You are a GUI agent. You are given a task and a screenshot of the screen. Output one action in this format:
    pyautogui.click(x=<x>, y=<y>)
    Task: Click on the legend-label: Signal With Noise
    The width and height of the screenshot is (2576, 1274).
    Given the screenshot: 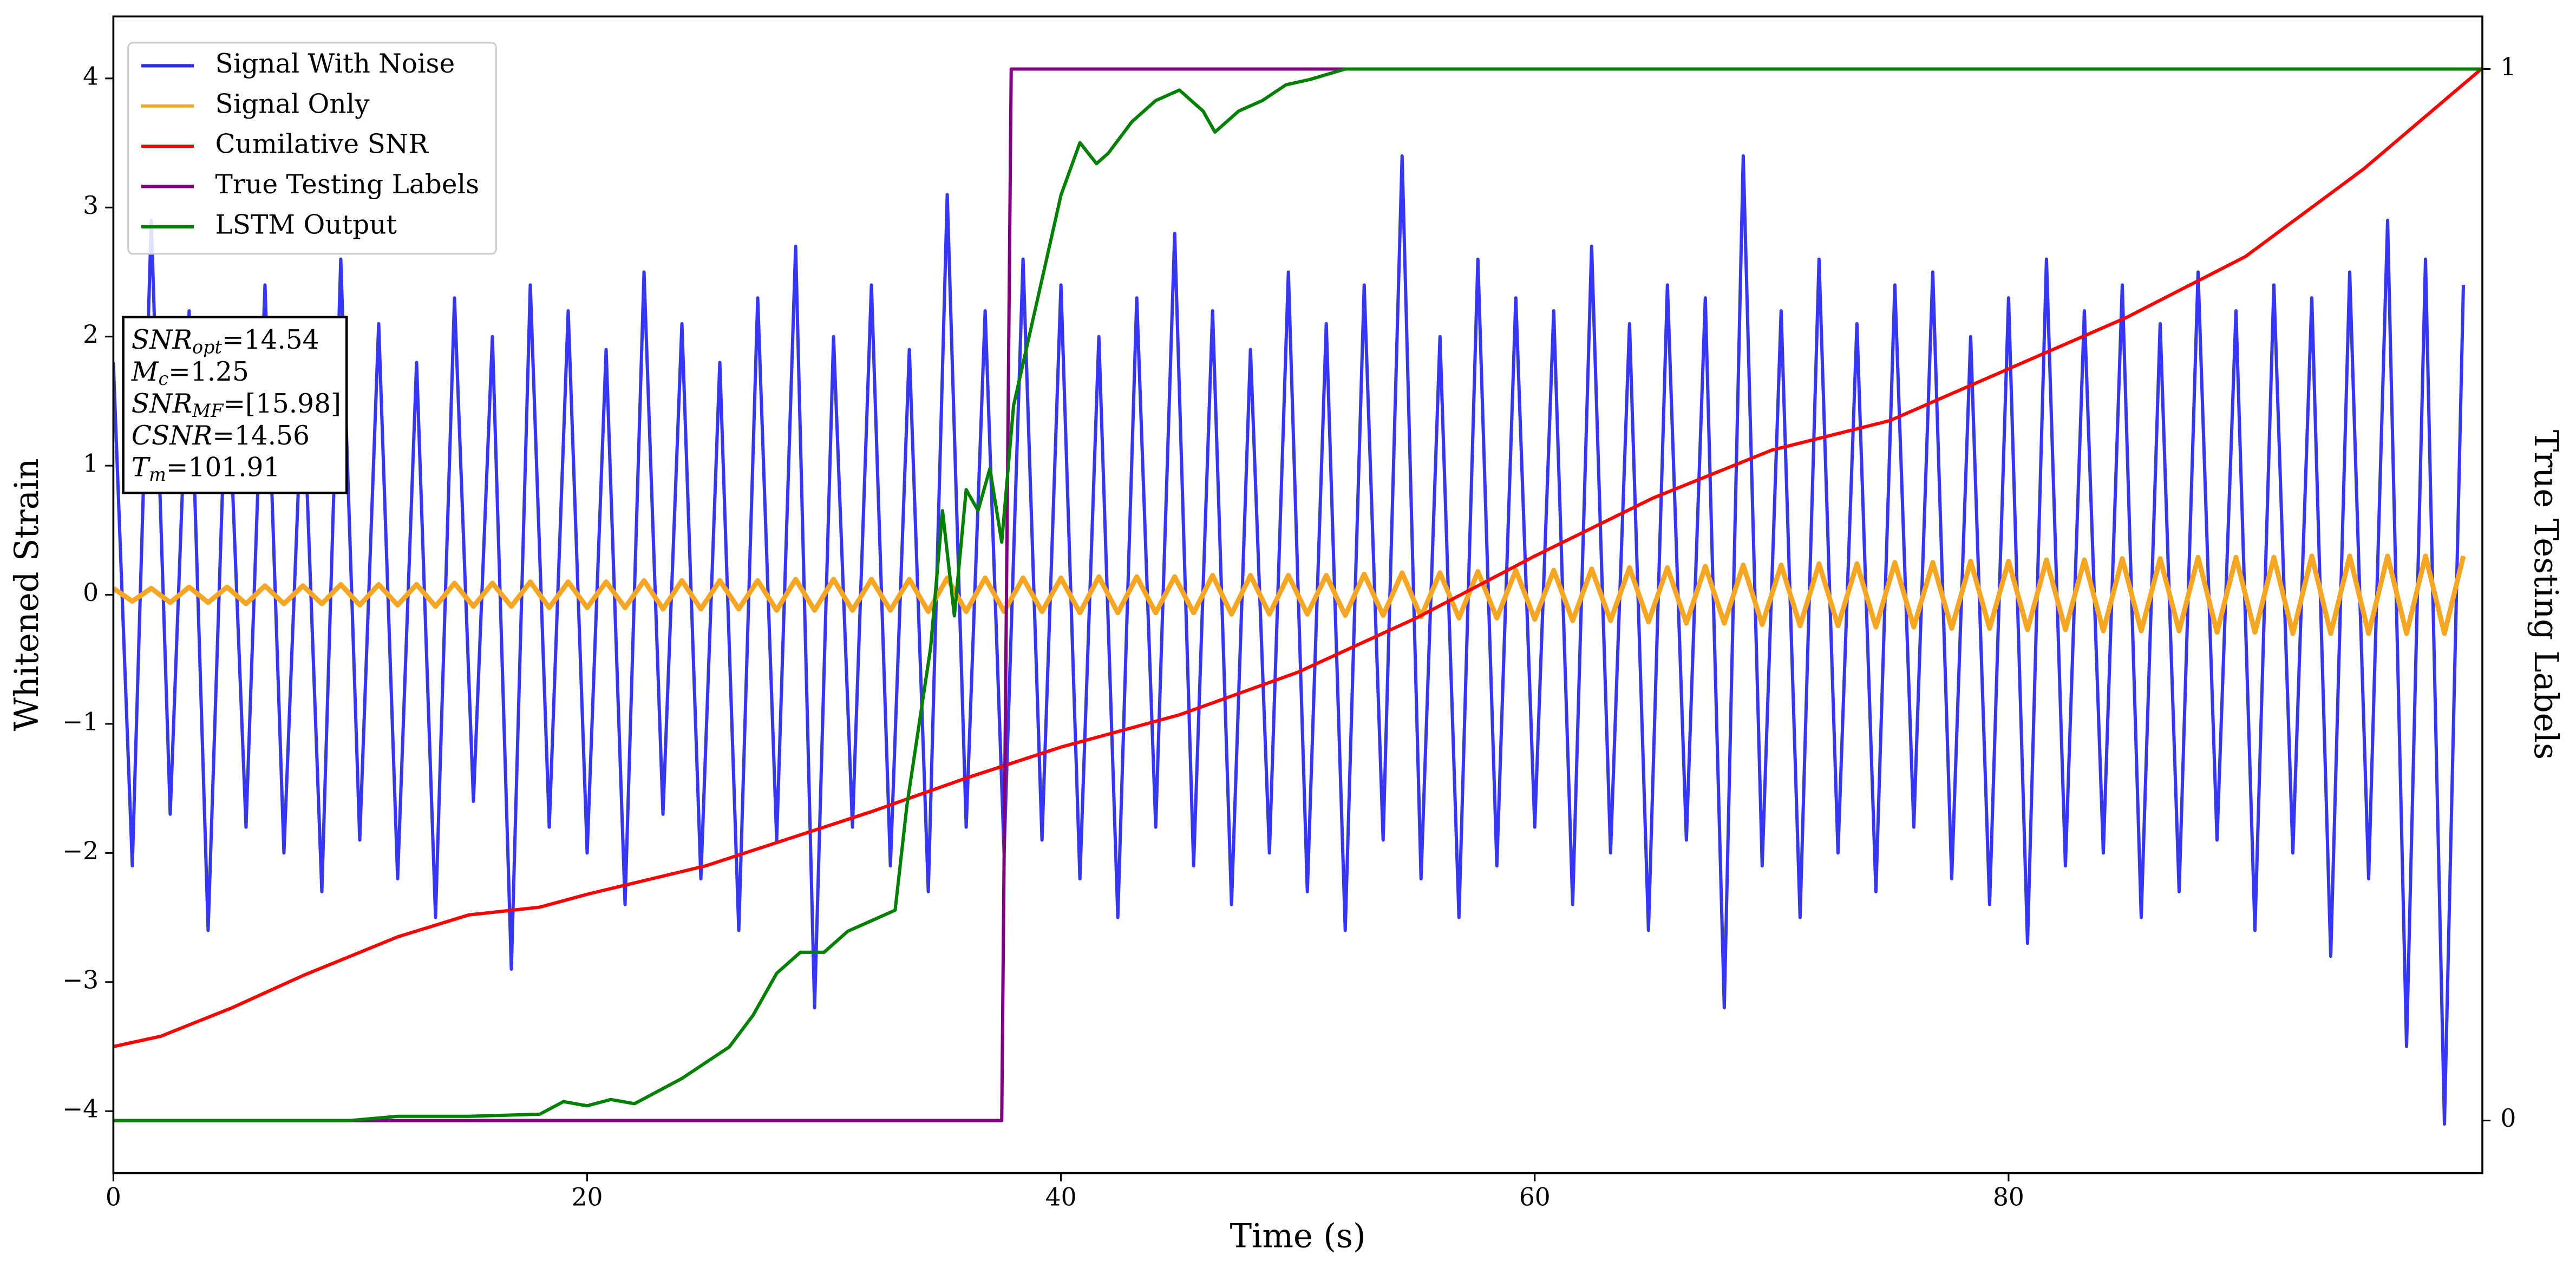 What is the action you would take?
    pyautogui.click(x=335, y=64)
    